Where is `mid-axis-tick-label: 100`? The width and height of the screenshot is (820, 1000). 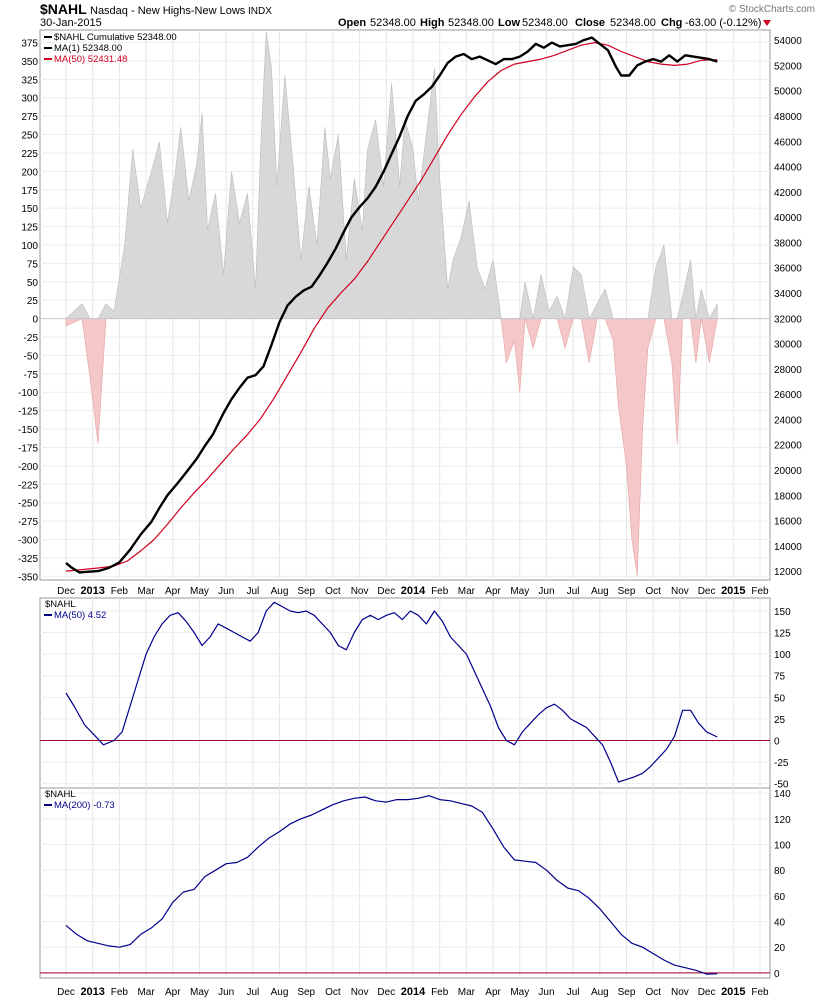
mid-axis-tick-label: 100 is located at coordinates (782, 655).